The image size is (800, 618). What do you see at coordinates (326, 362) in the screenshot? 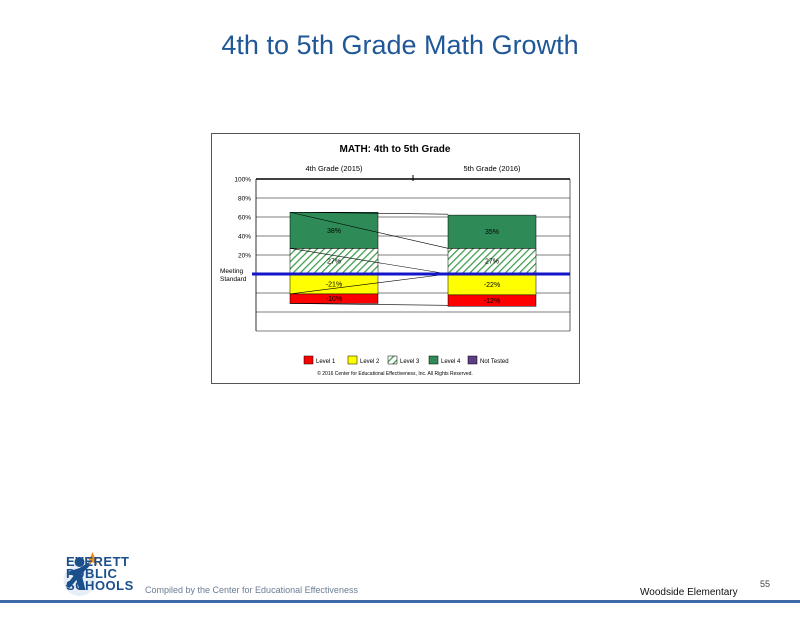
I see `legend-label: Level 1` at bounding box center [326, 362].